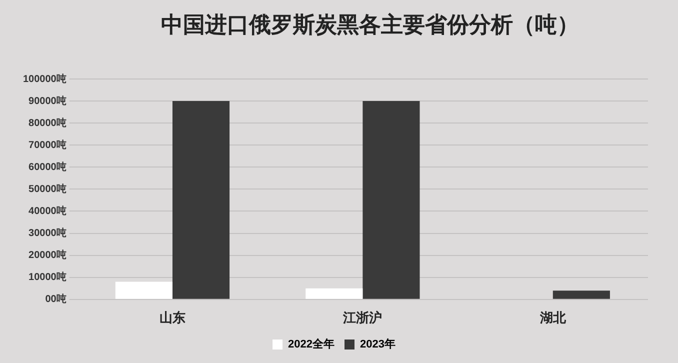 This screenshot has height=363, width=678. I want to click on y-tick-label: 60000吨, so click(47, 166).